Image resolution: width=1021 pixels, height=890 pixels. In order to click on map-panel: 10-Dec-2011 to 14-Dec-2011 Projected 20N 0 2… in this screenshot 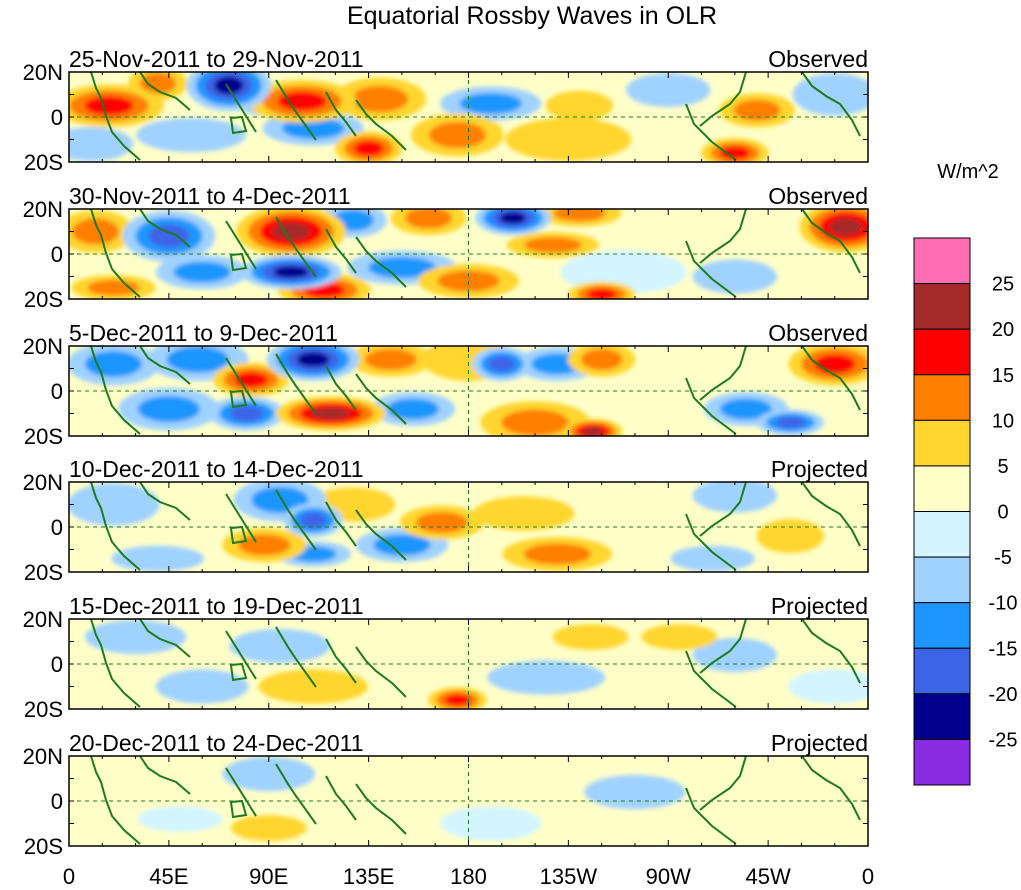, I will do `click(446, 520)`.